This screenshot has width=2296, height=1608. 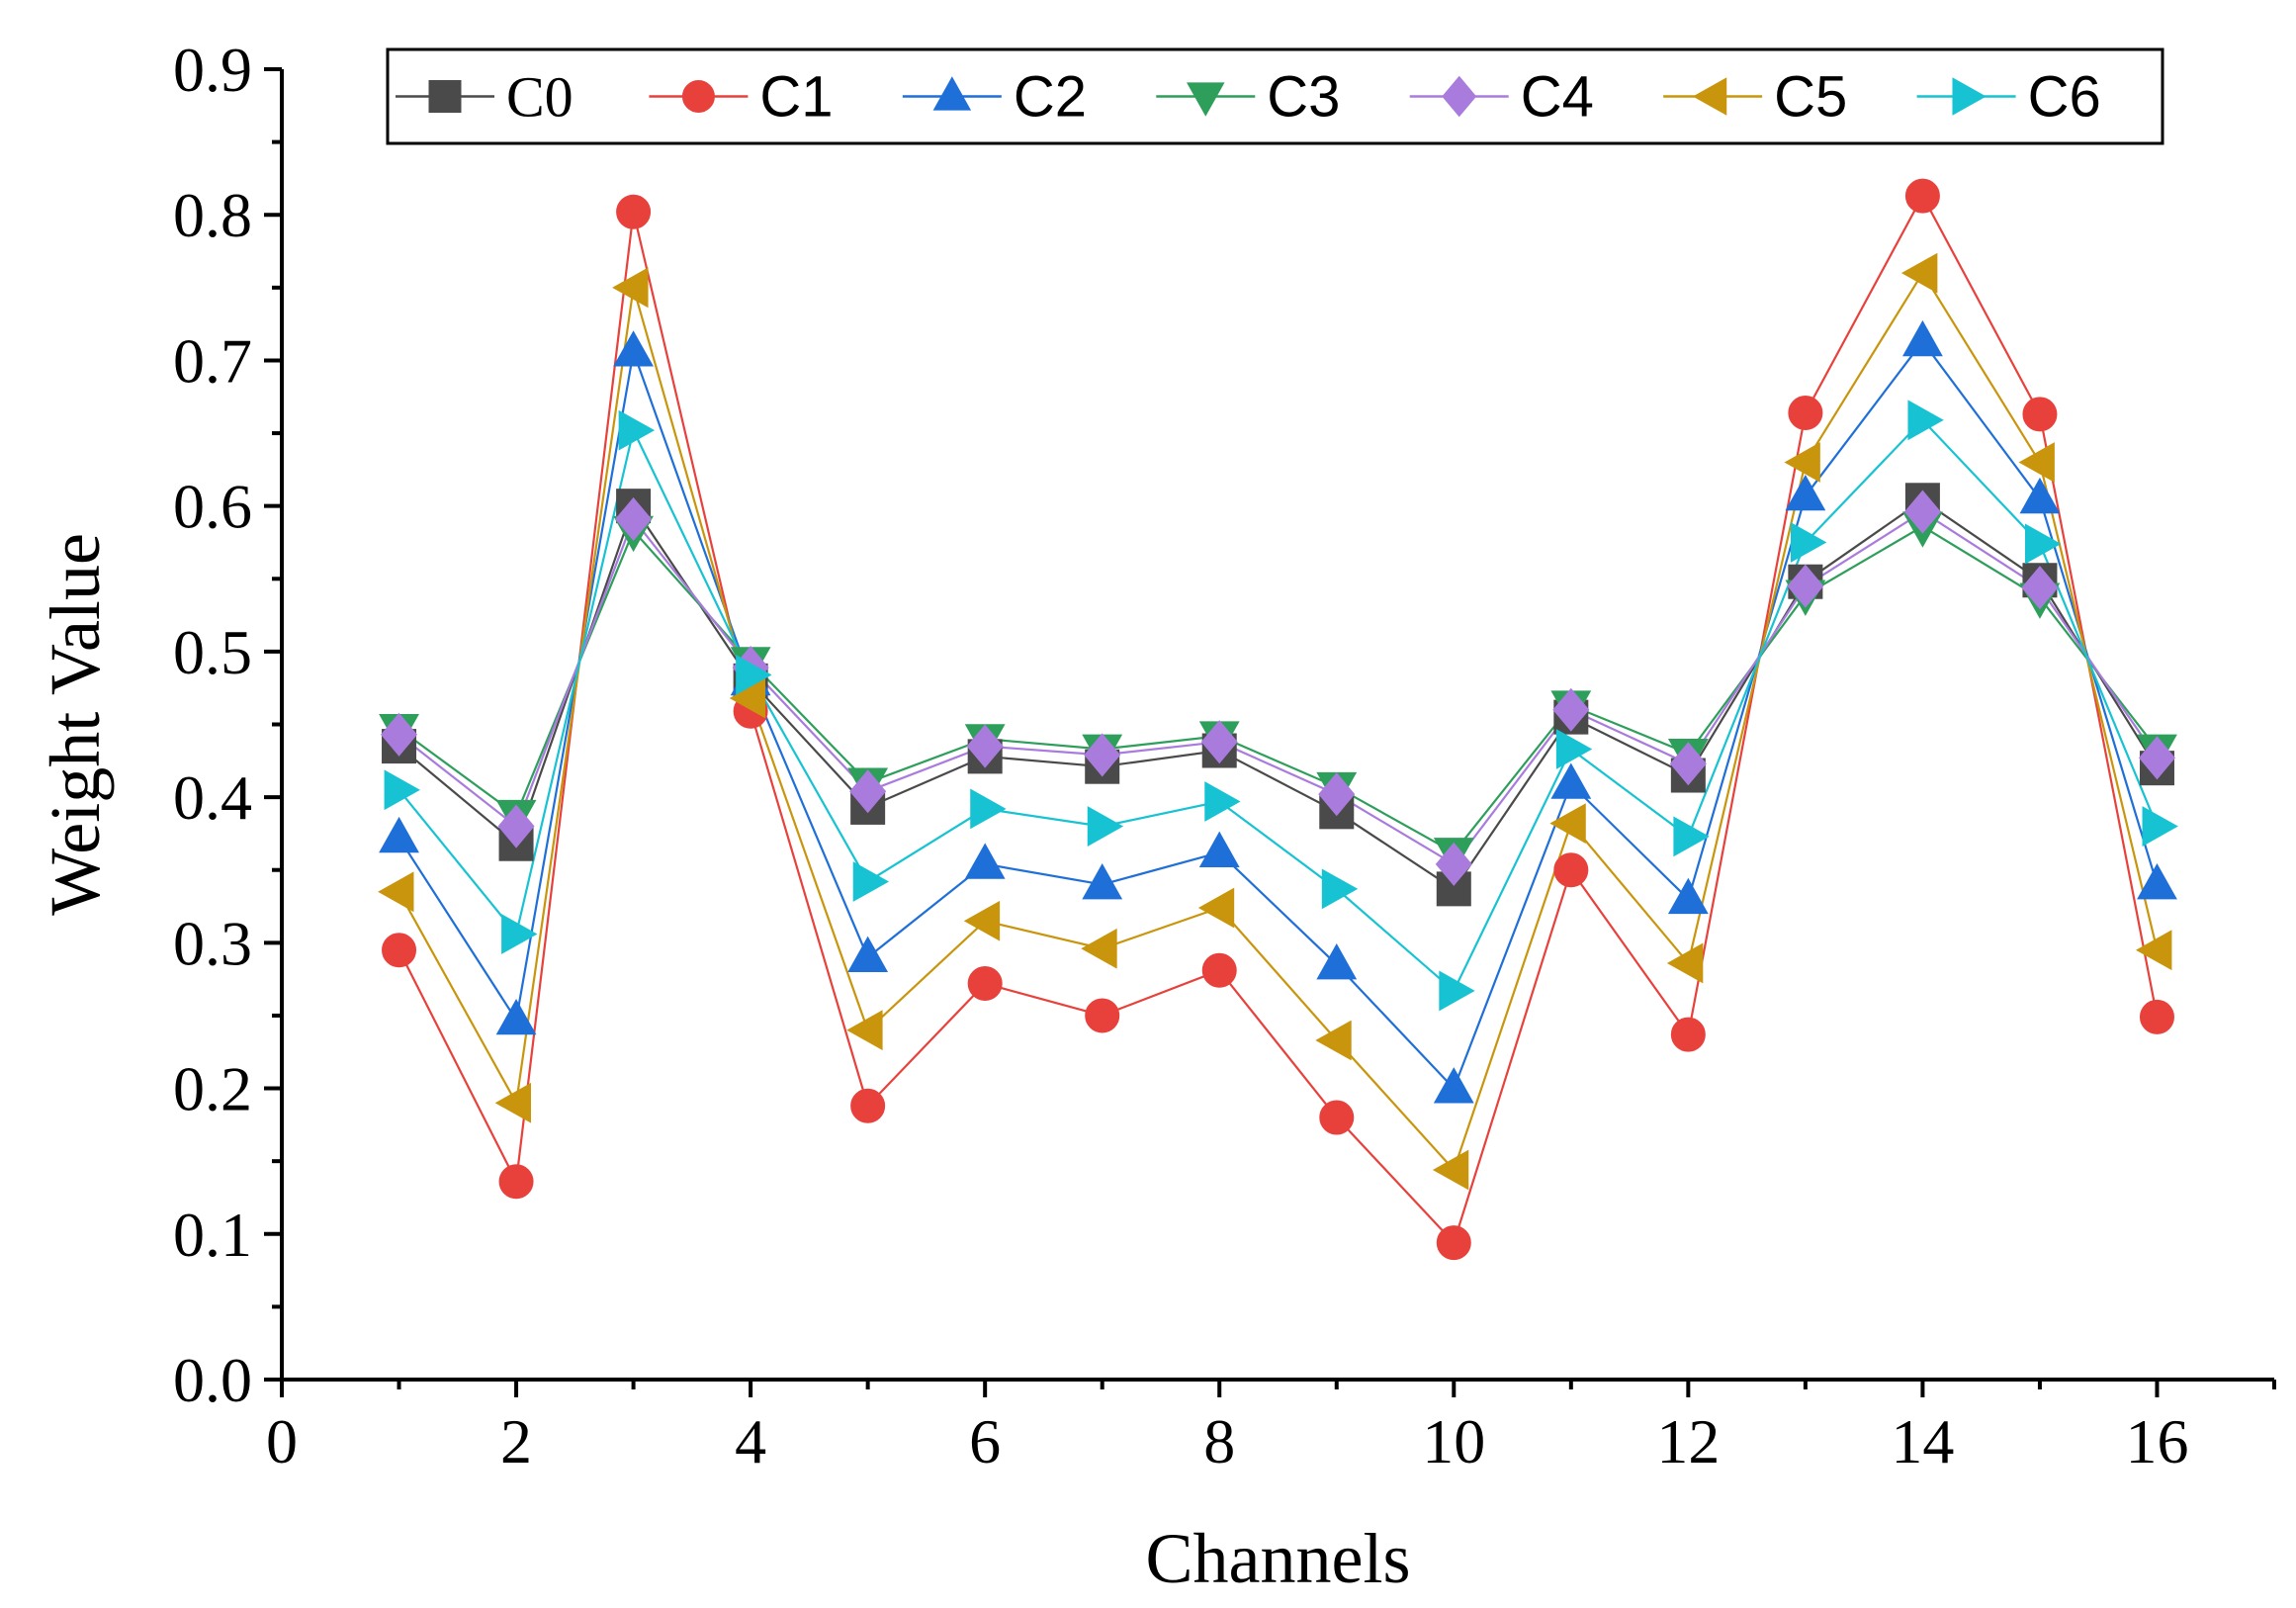 I want to click on y-tick-label: 0.2, so click(x=212, y=1089).